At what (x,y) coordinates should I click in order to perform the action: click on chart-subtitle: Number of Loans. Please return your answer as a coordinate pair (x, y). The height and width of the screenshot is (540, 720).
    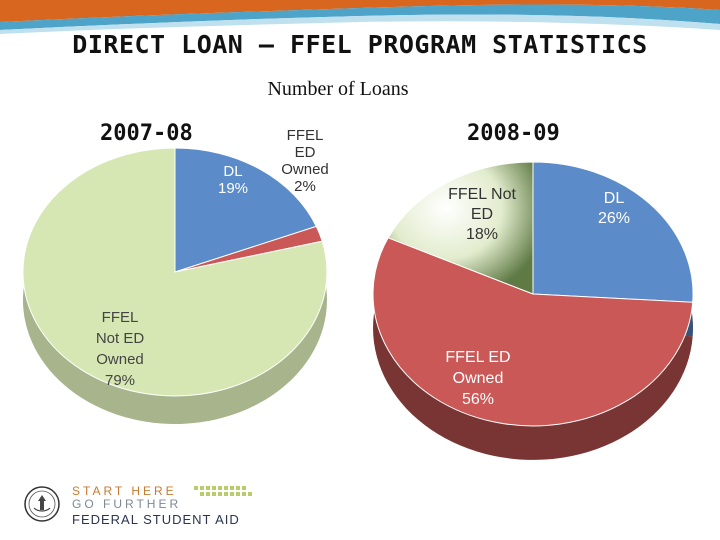
    Looking at the image, I should click on (338, 89).